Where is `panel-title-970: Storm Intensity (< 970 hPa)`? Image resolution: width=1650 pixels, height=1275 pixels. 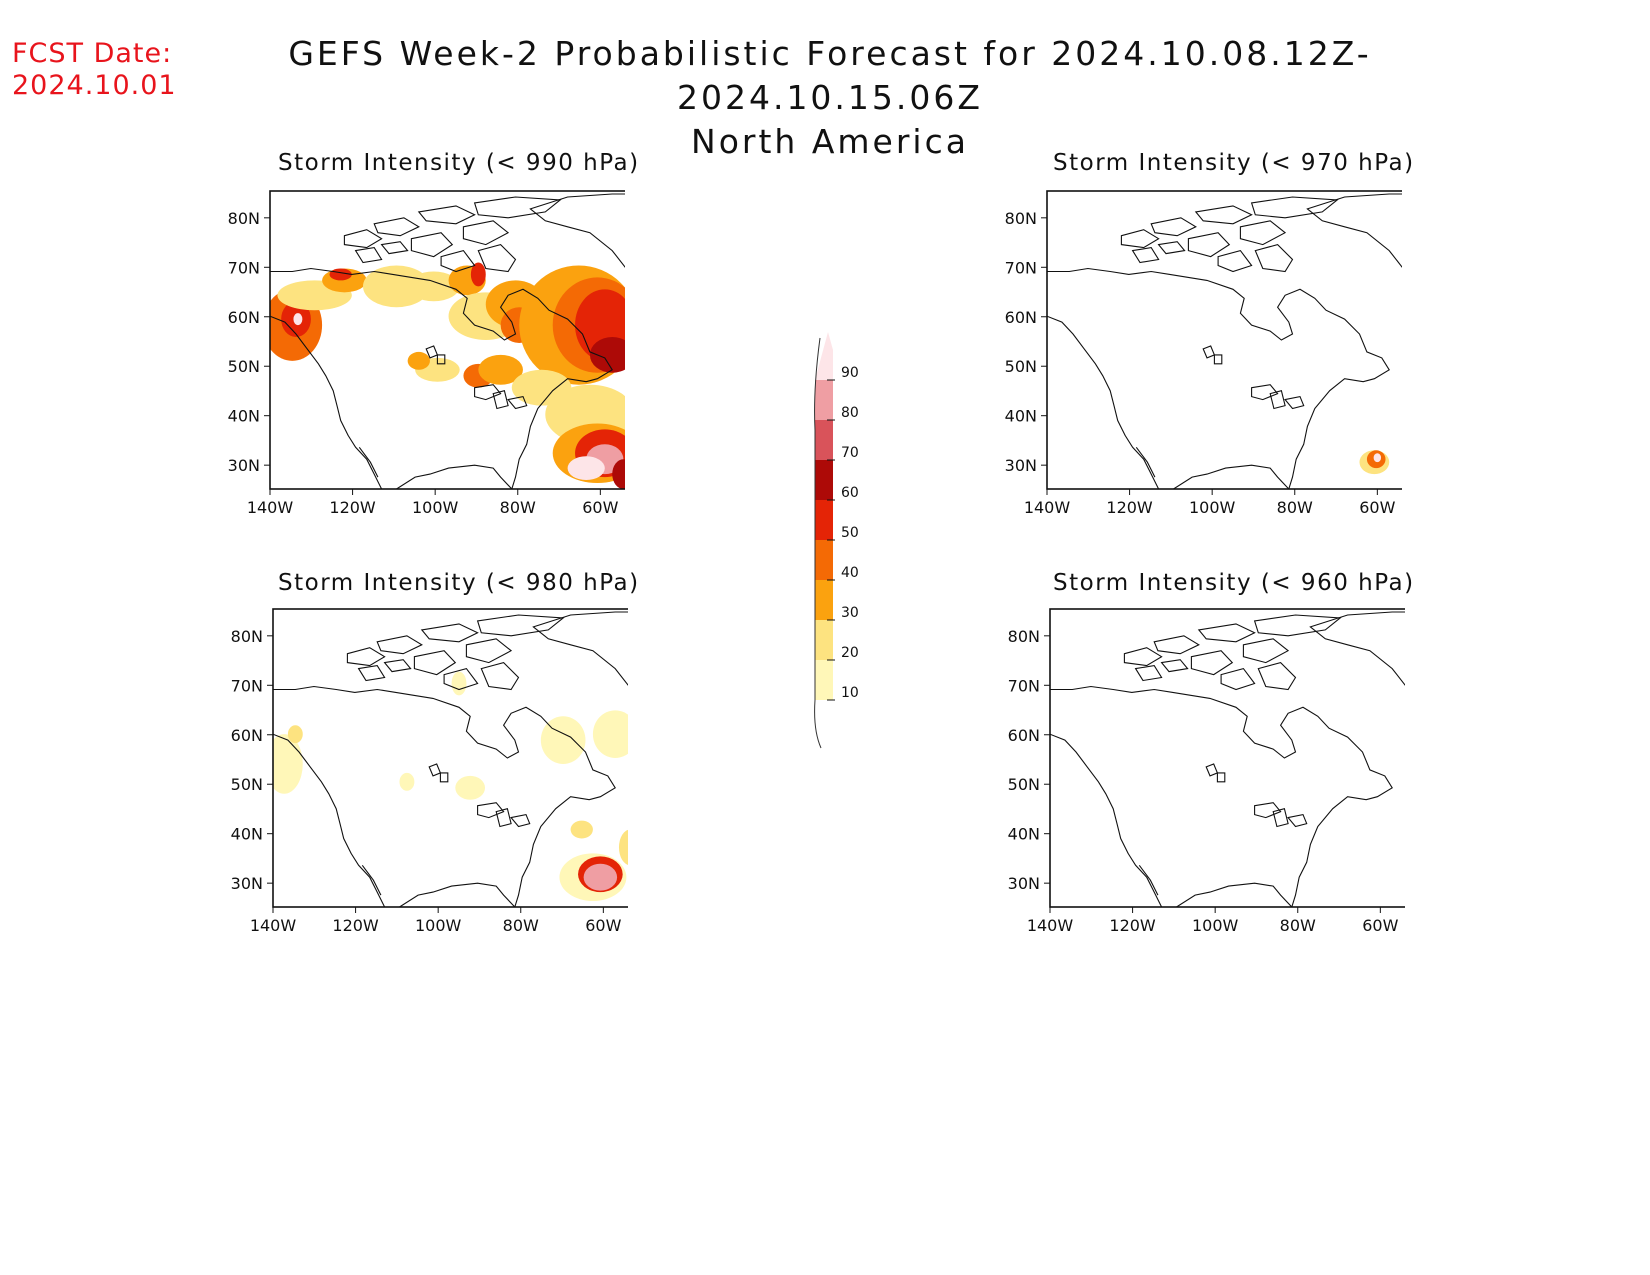 panel-title-970: Storm Intensity (< 970 hPa) is located at coordinates (1234, 163).